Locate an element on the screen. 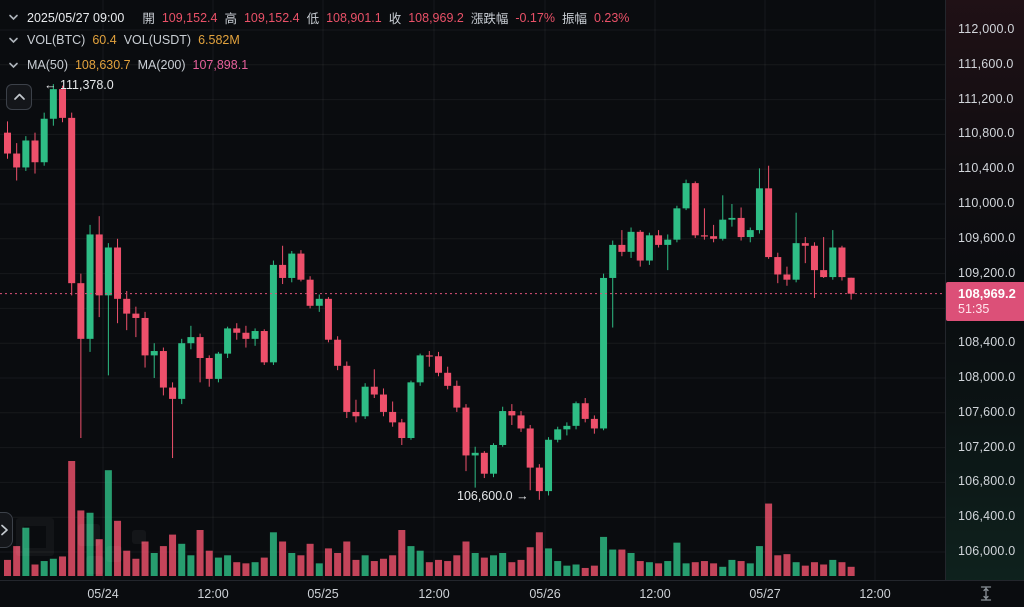 This screenshot has height=607, width=1024. low-value: 108,901.1 is located at coordinates (354, 17).